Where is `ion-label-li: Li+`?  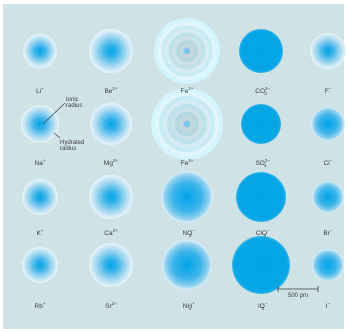 ion-label-li: Li+ is located at coordinates (40, 91).